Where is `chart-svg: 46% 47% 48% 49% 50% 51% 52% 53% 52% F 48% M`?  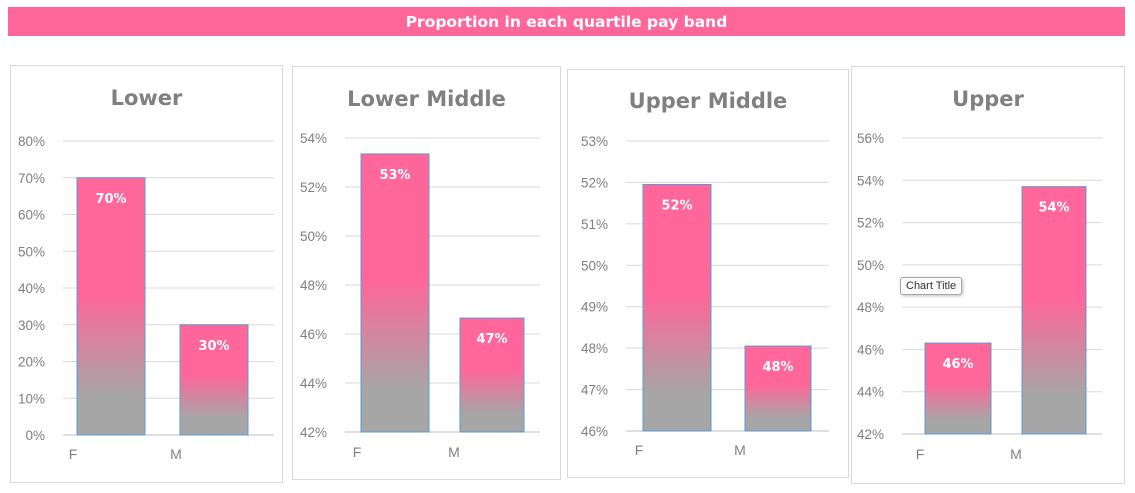 chart-svg: 46% 47% 48% 49% 50% 51% 52% 53% 52% F 48% M is located at coordinates (705, 296).